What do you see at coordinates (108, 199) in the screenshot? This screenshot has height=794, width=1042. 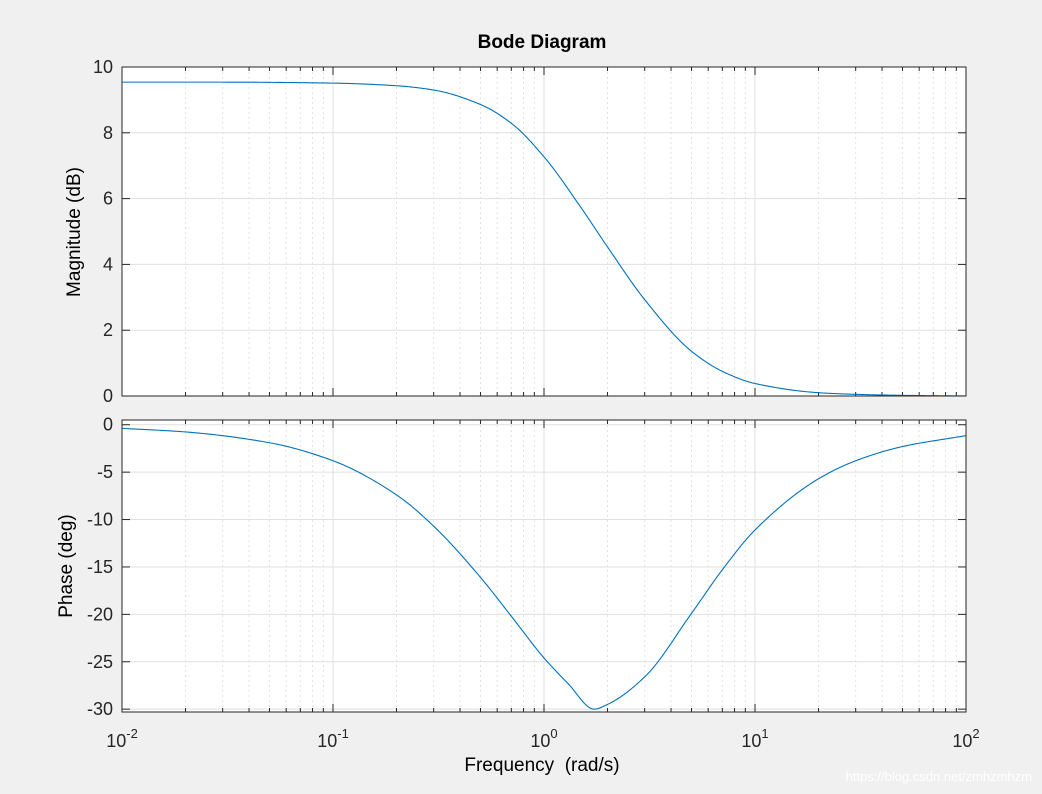 I see `magnitude-ytick-label: 6` at bounding box center [108, 199].